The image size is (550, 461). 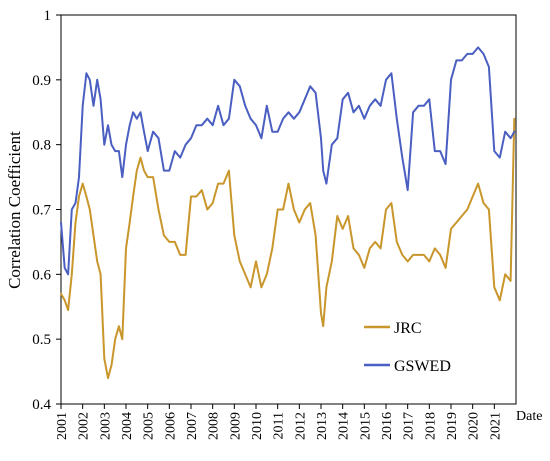 What do you see at coordinates (474, 426) in the screenshot?
I see `x-tick-label: 2020` at bounding box center [474, 426].